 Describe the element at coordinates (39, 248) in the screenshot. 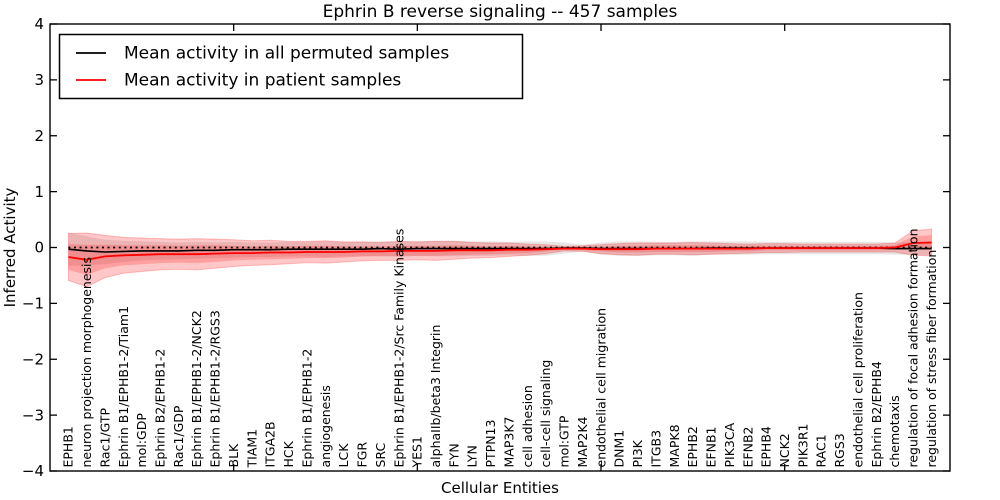

I see `y-tick-label: 0` at that location.